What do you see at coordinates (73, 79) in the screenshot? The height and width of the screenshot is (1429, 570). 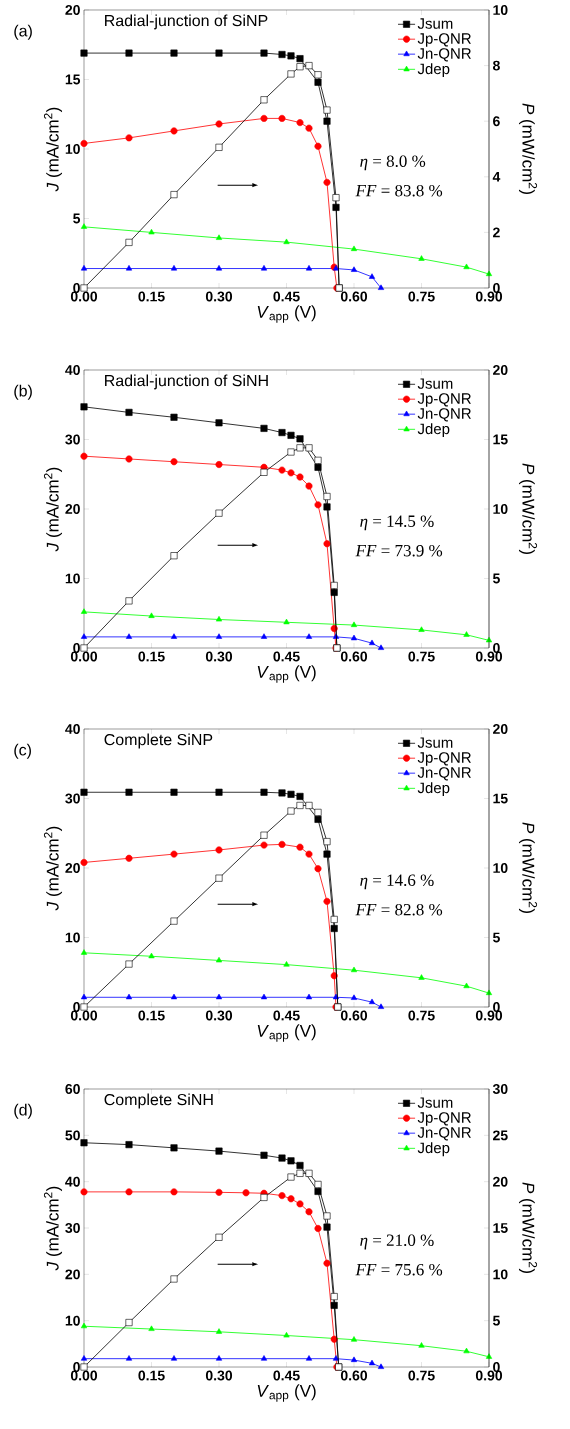 I see `y-tick-label: 15` at bounding box center [73, 79].